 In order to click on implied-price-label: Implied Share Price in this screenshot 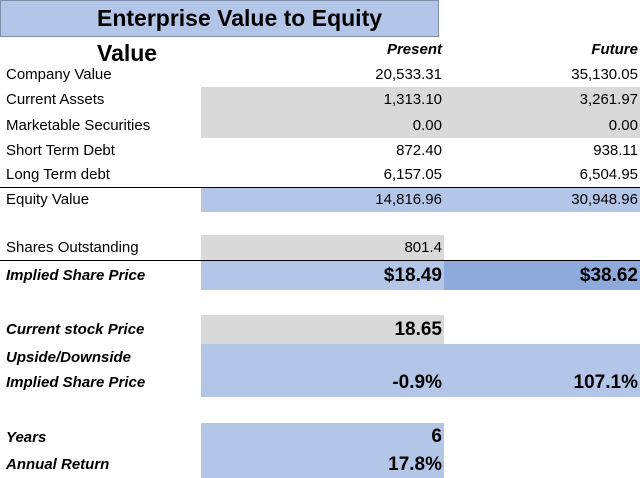, I will do `click(76, 275)`.